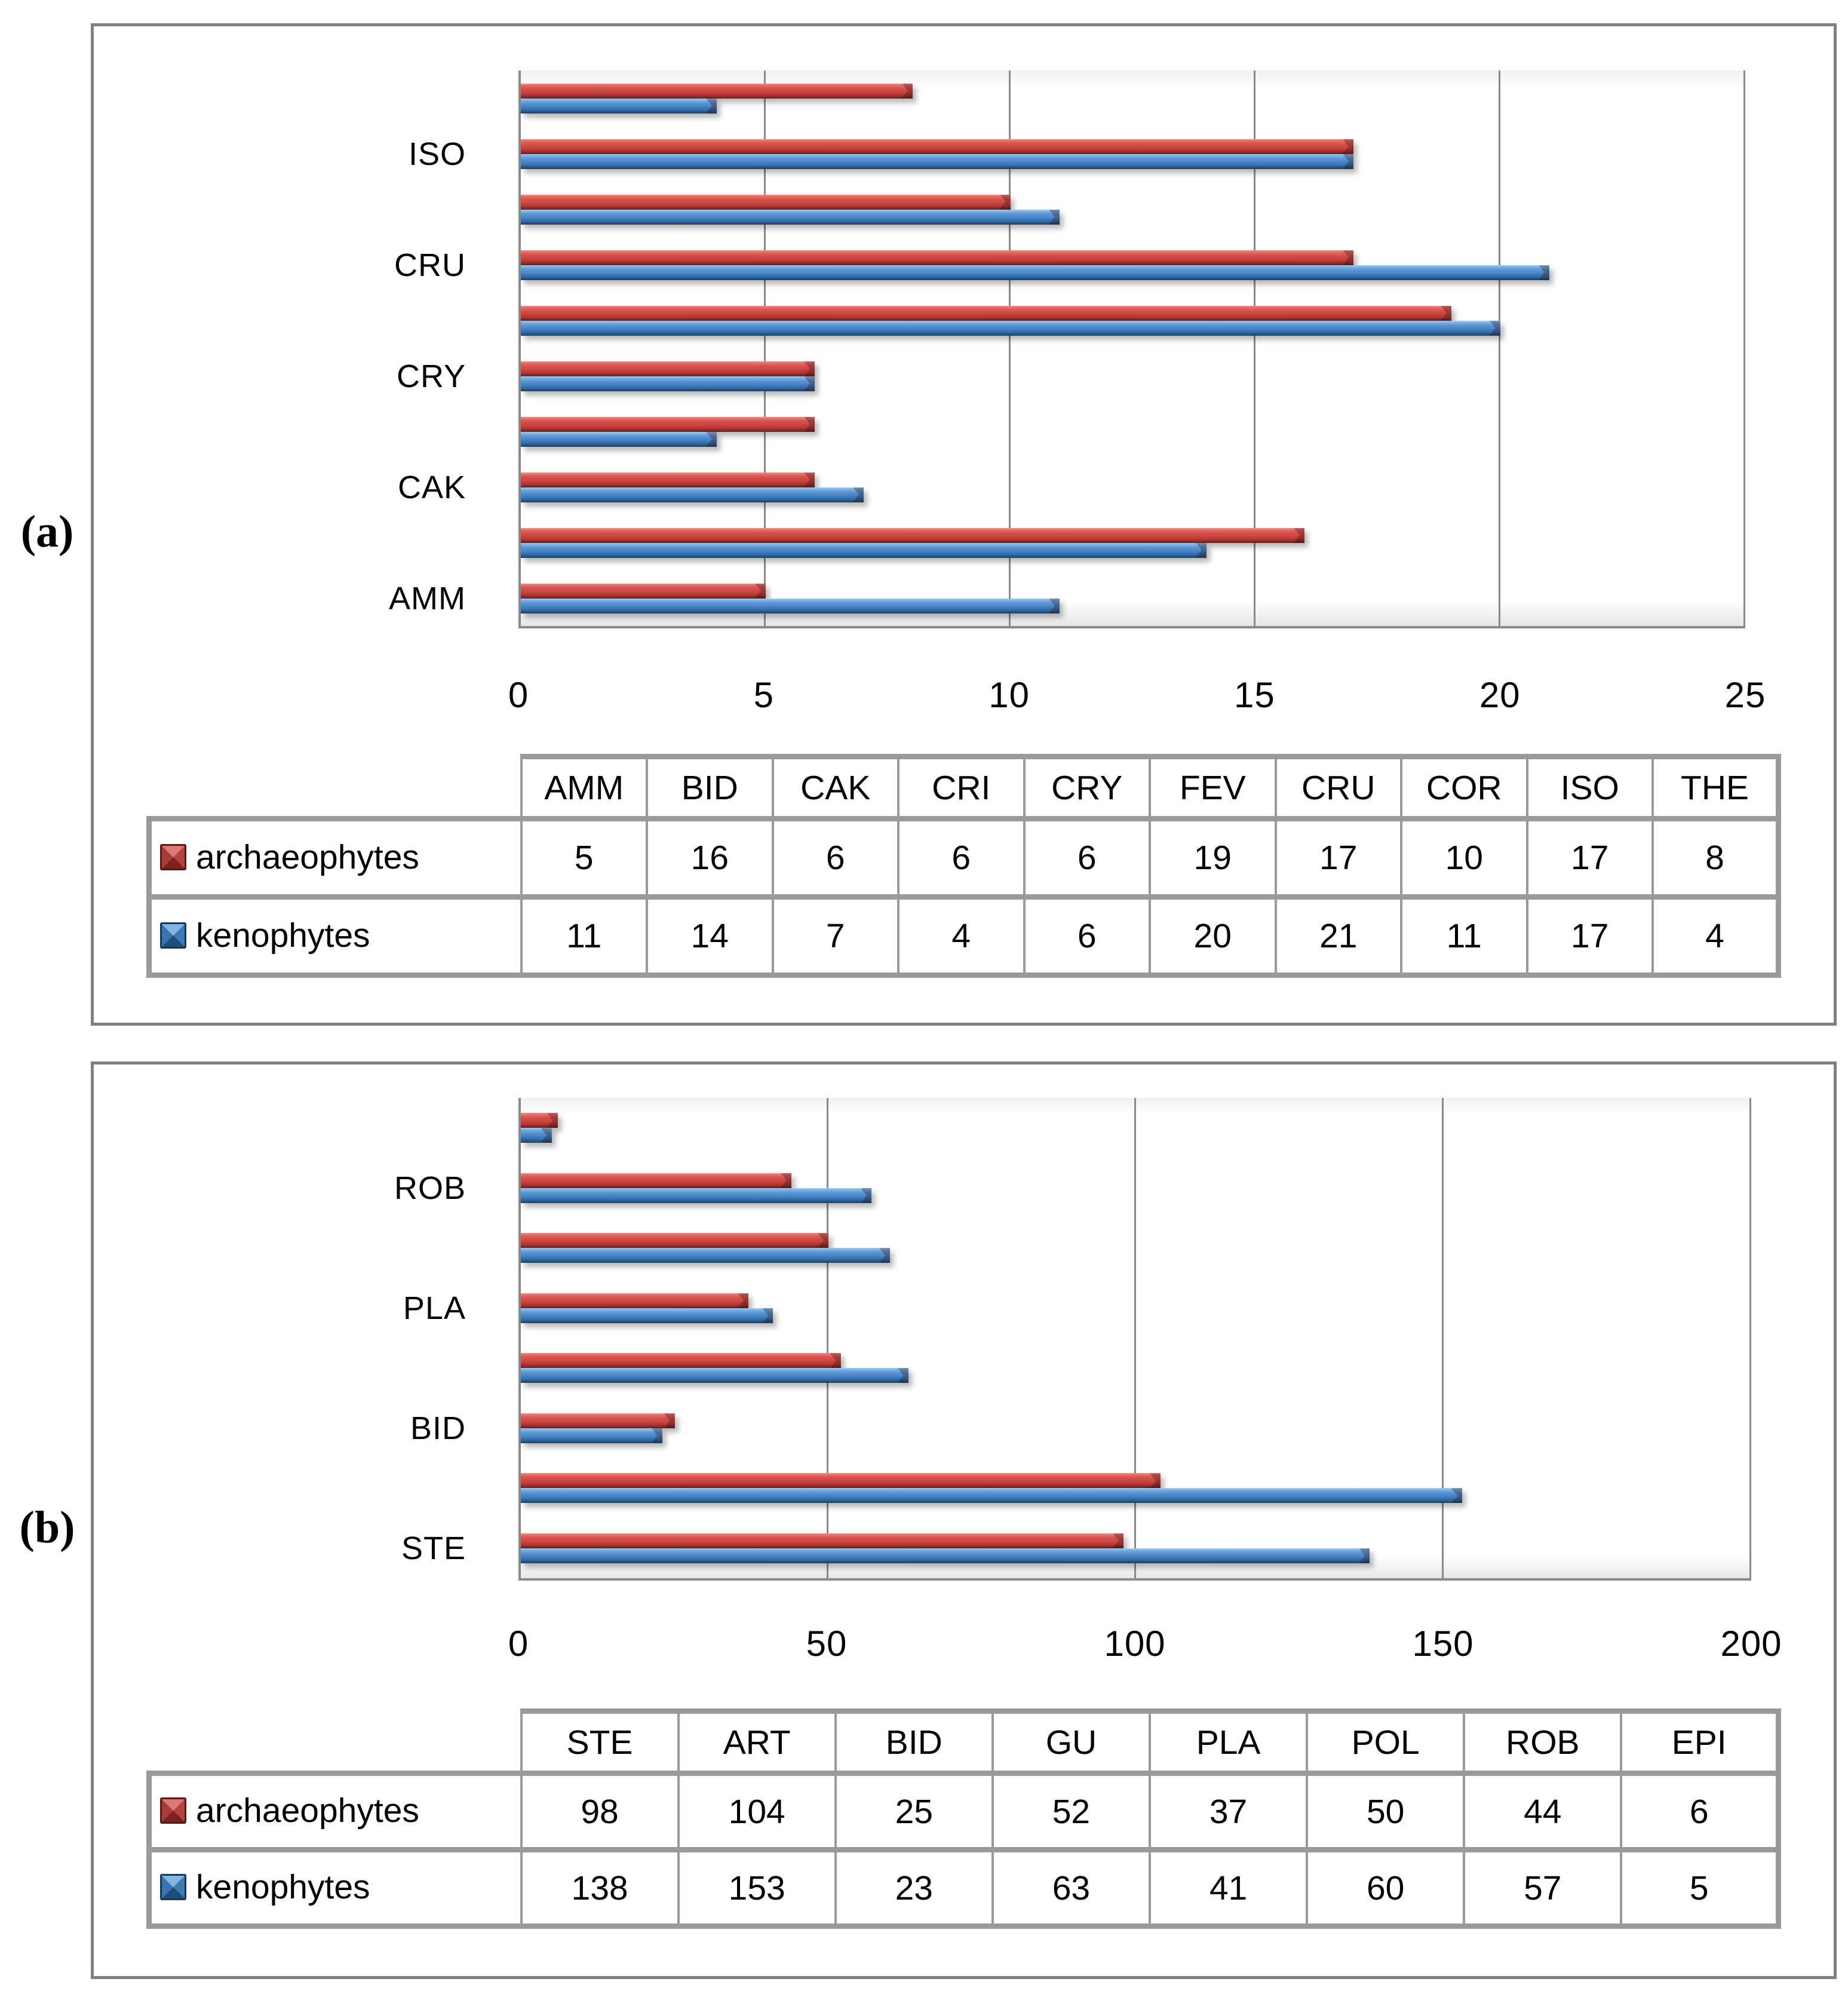  What do you see at coordinates (1077, 1308) in the screenshot?
I see `bar-group-PLA: PLA` at bounding box center [1077, 1308].